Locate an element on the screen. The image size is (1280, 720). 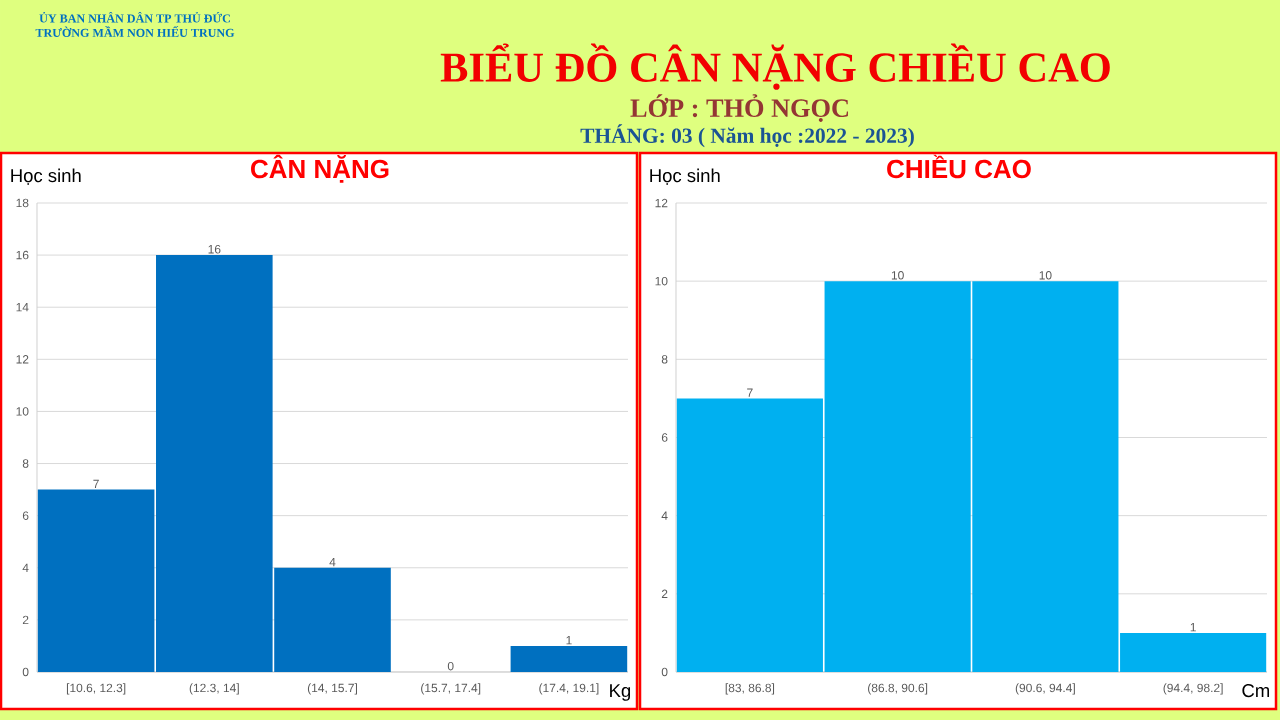
text: ỦY BAN NHÂN DÂN TP THỦ ĐỨC is located at coordinates (134, 17).